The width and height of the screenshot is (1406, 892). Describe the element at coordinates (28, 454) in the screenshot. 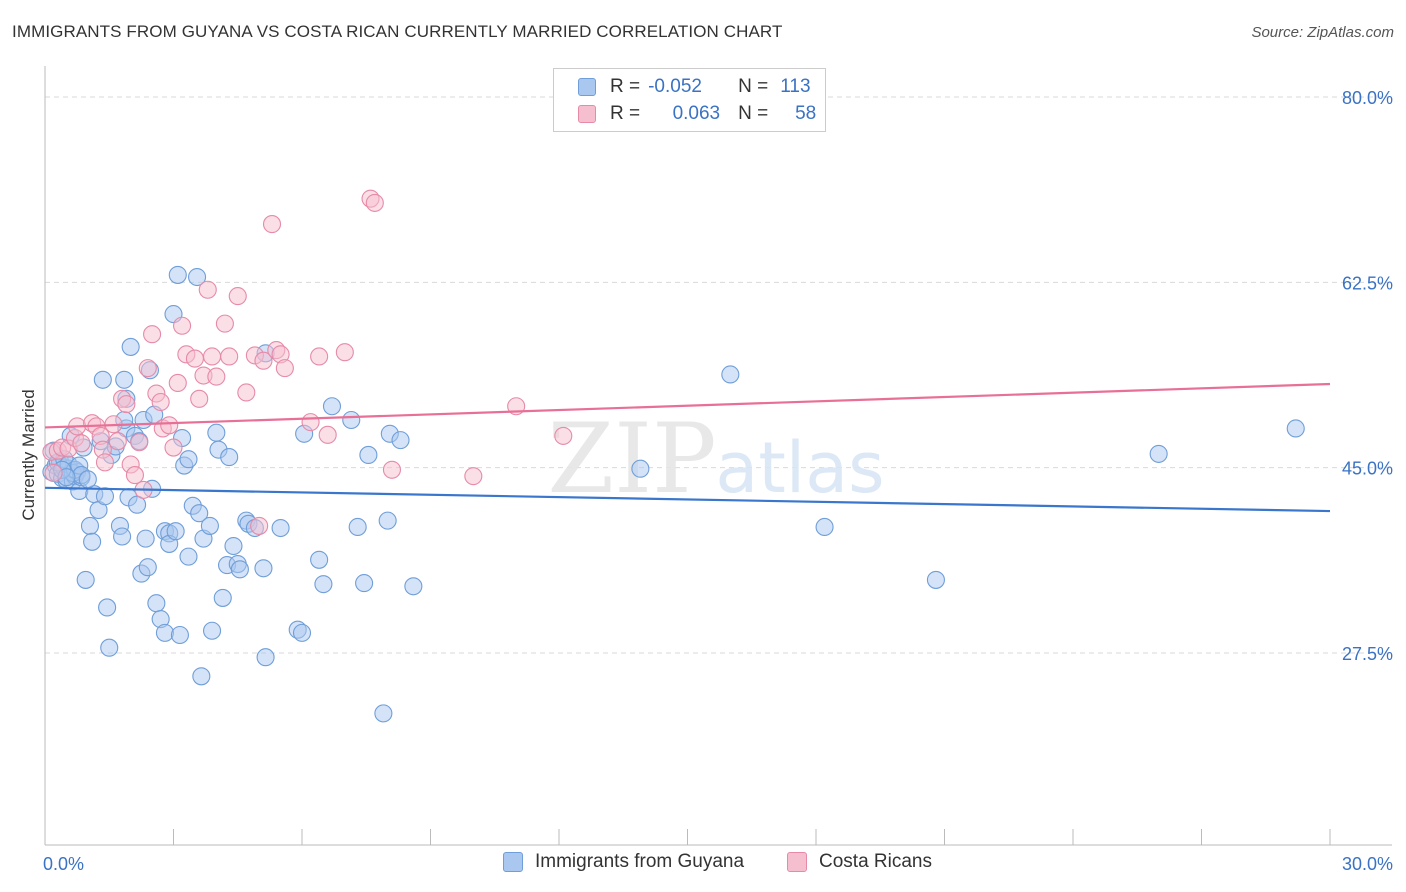

I see `y-axis-label: Currently Married` at that location.